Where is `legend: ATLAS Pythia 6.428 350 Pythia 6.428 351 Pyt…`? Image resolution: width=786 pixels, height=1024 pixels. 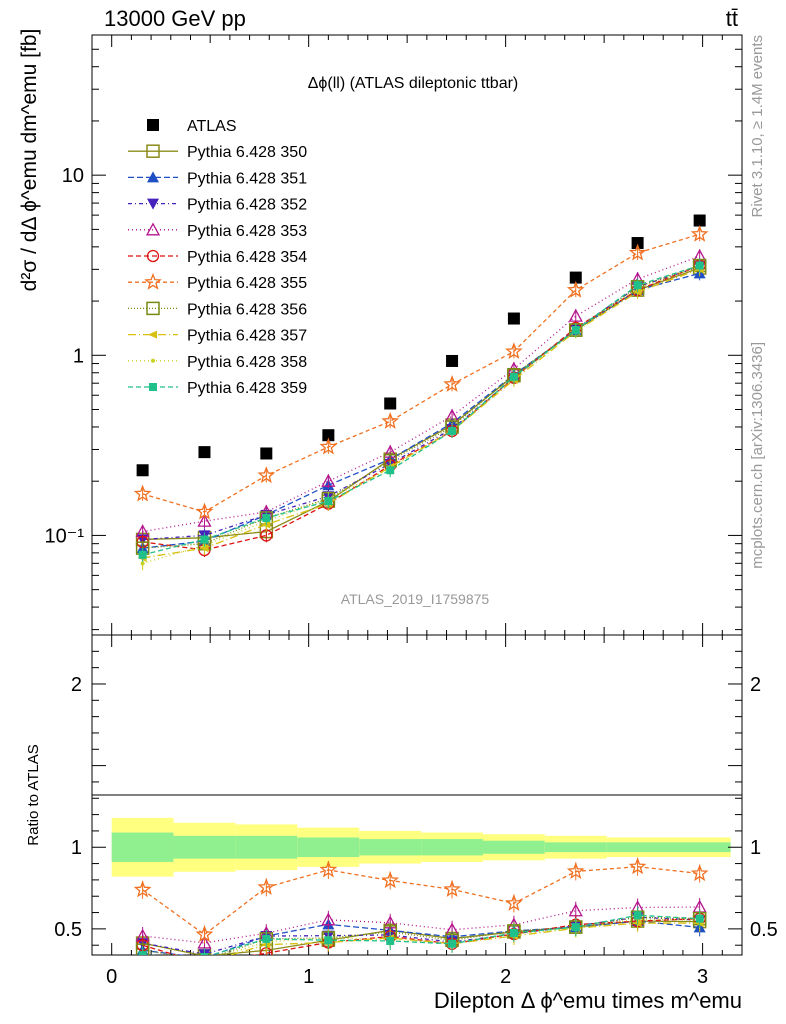 legend: ATLAS Pythia 6.428 350 Pythia 6.428 351 Pyt… is located at coordinates (217, 257).